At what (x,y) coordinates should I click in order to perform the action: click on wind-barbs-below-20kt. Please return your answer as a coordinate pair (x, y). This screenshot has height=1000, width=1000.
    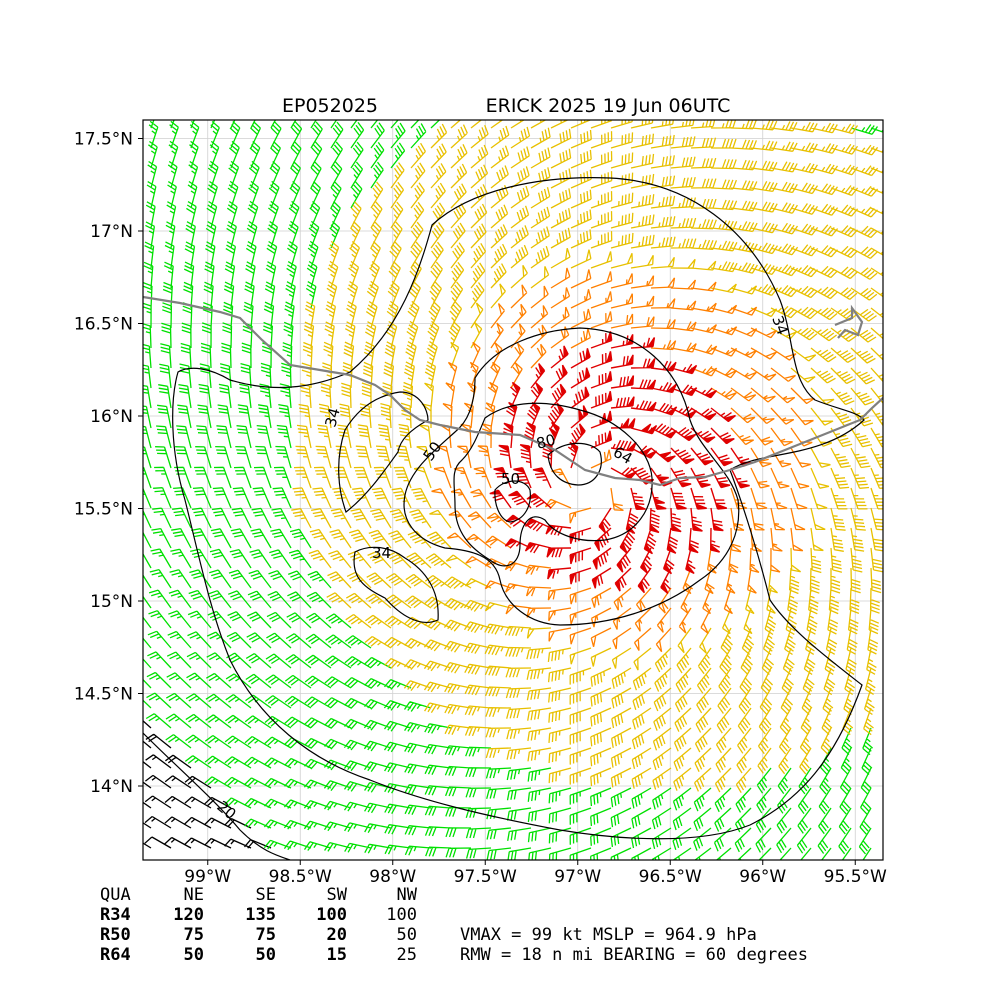
    Looking at the image, I should click on (207, 784).